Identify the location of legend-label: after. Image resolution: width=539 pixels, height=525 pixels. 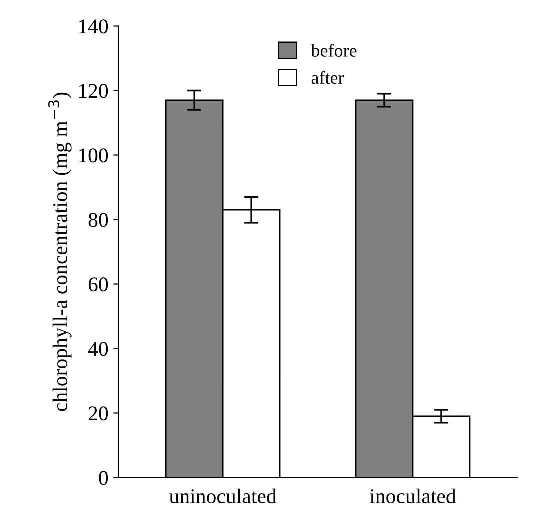
(328, 77).